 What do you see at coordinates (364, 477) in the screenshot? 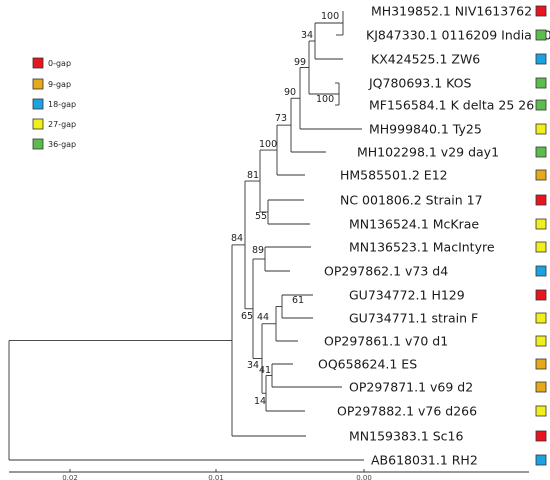
I see `axis-tick-label: 0.00` at bounding box center [364, 477].